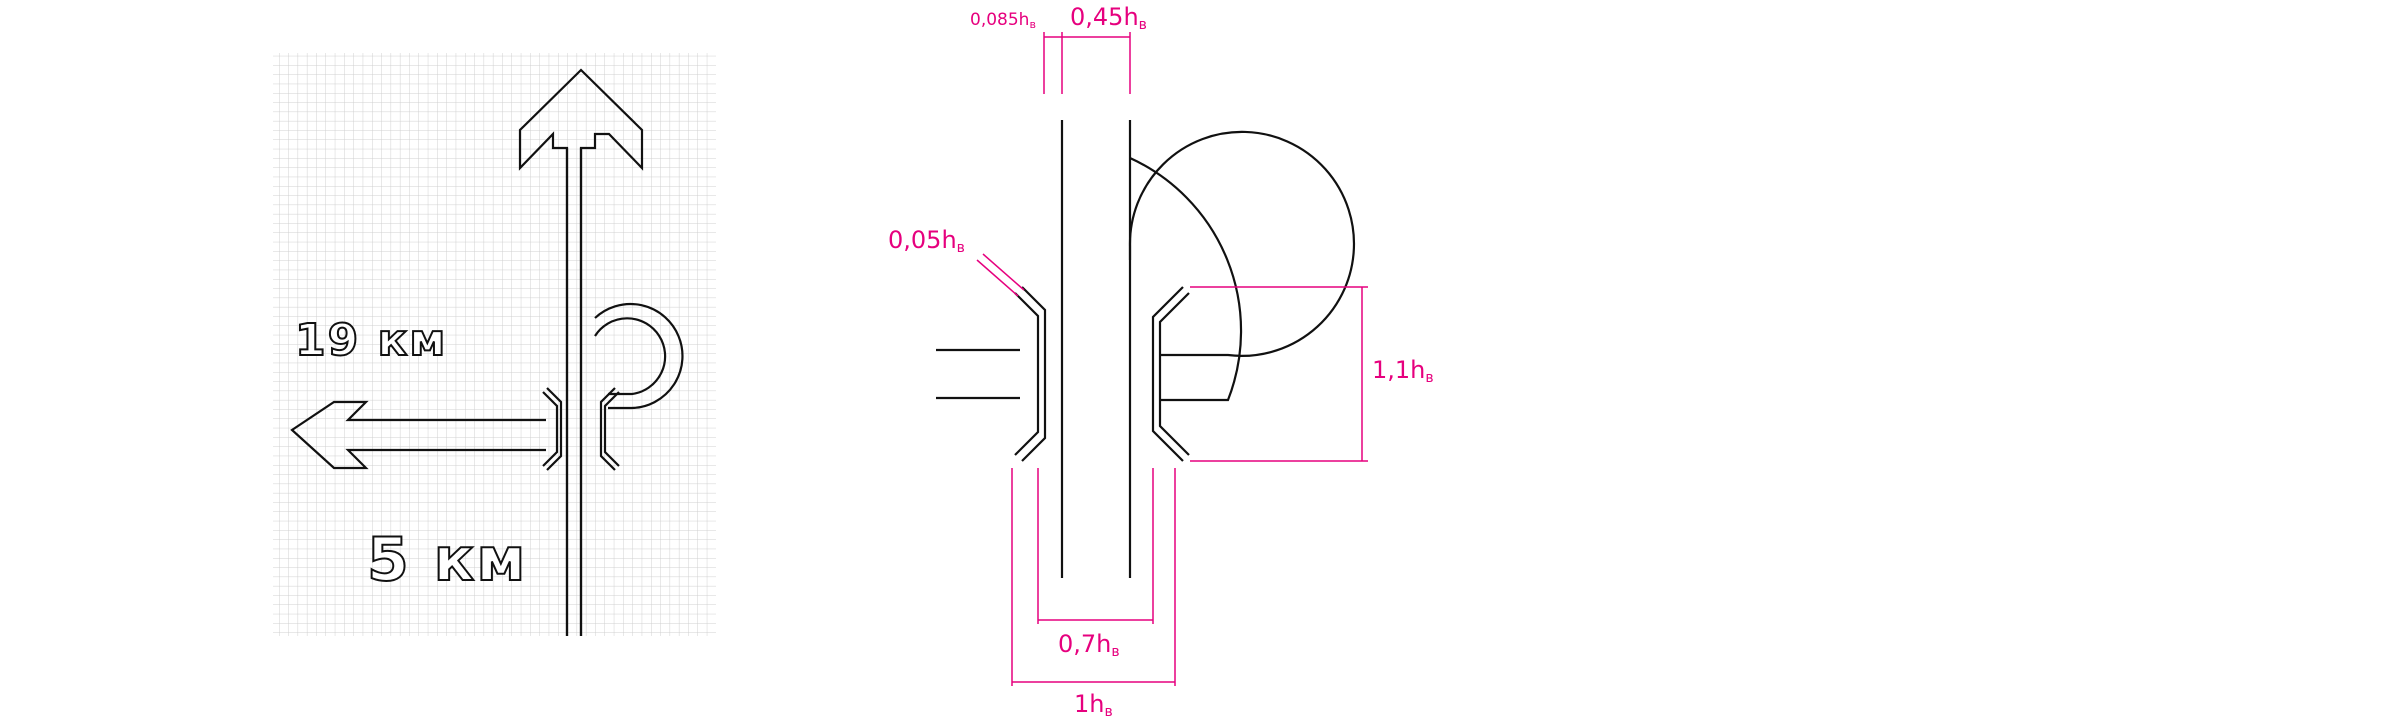 This screenshot has width=2382, height=723. Describe the element at coordinates (447, 560) in the screenshot. I see `distance-straight-label: 5 км` at that location.